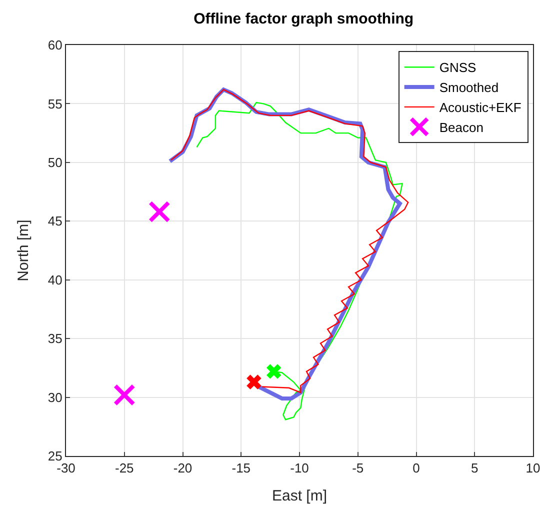  I want to click on y-tick-label: 60, so click(55, 45).